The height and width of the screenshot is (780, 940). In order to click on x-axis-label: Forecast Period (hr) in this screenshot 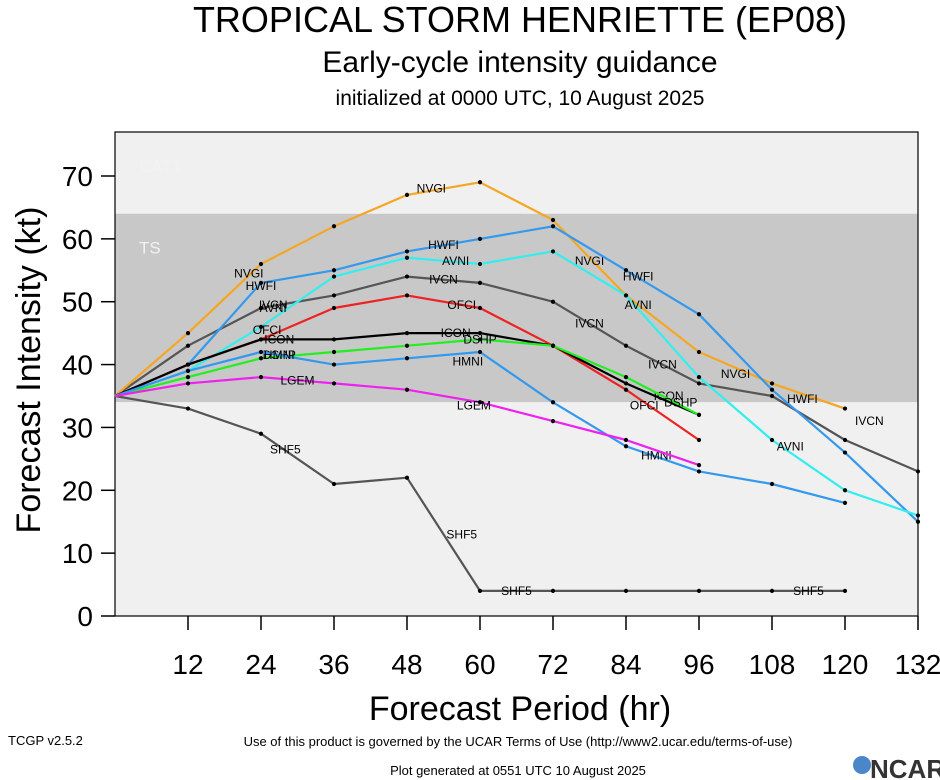, I will do `click(520, 709)`.